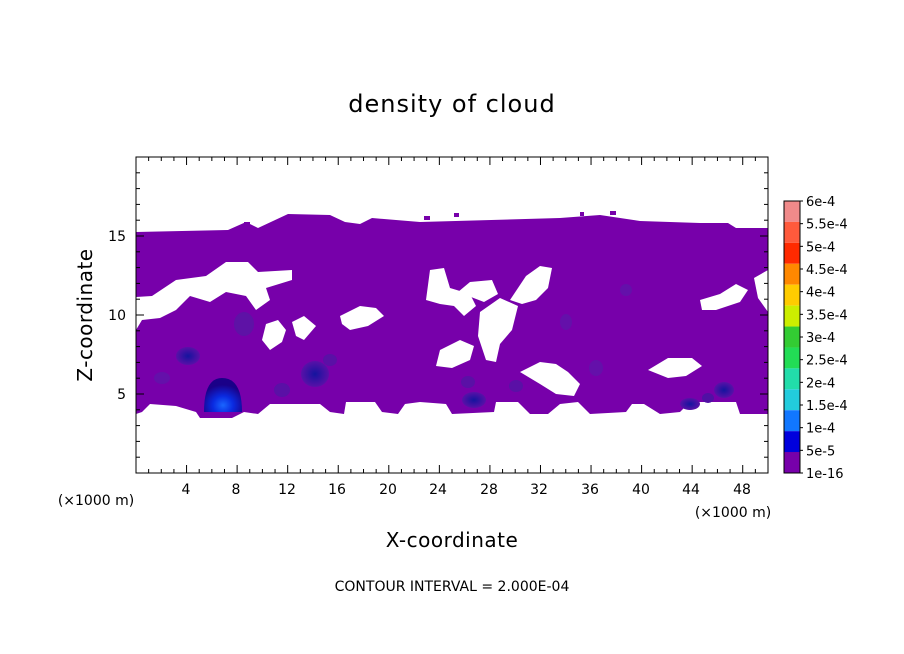 The width and height of the screenshot is (904, 654). I want to click on x-tick-label: 36, so click(590, 490).